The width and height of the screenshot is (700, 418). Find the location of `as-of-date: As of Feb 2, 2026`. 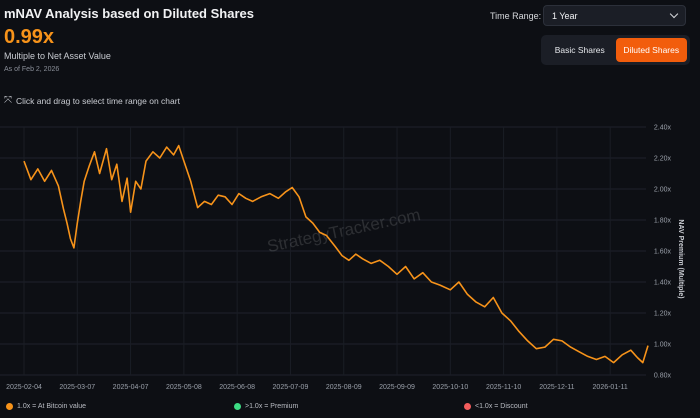

as-of-date: As of Feb 2, 2026 is located at coordinates (32, 69).